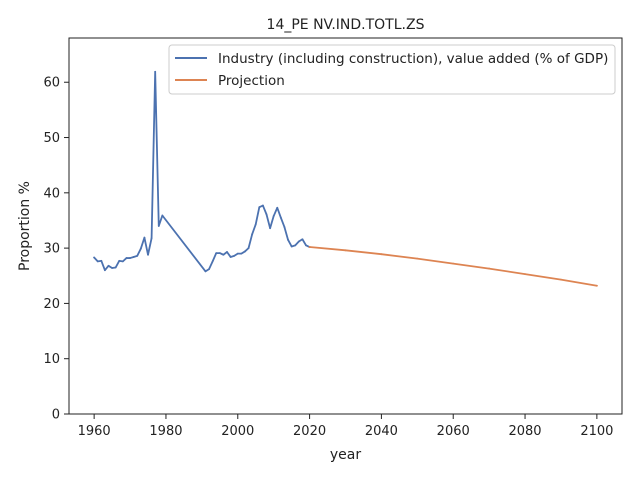 The width and height of the screenshot is (640, 480). What do you see at coordinates (25, 226) in the screenshot?
I see `y-axis-label: Proportion %` at bounding box center [25, 226].